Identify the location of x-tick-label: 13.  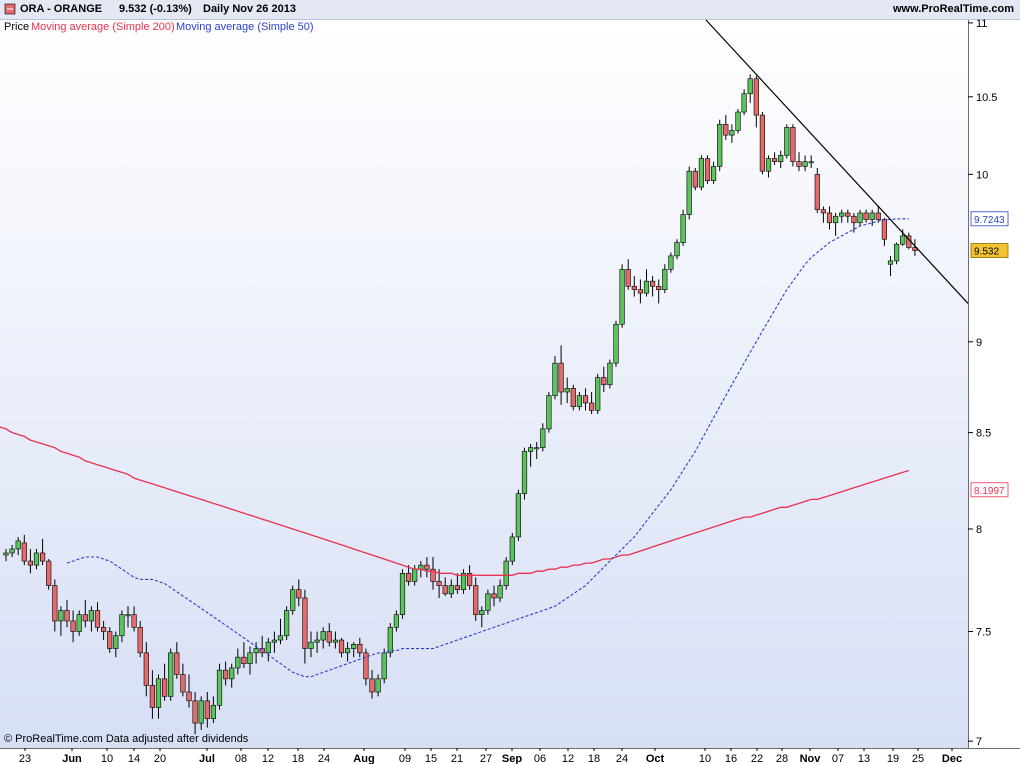
(864, 758).